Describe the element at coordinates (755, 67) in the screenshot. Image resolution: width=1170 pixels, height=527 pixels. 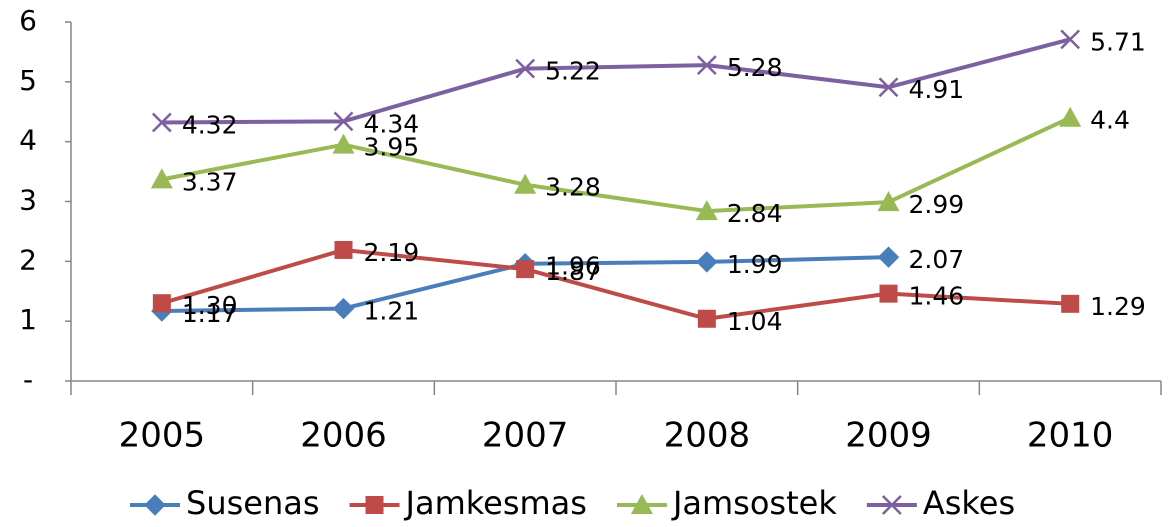
I see `data-label: 5.28` at that location.